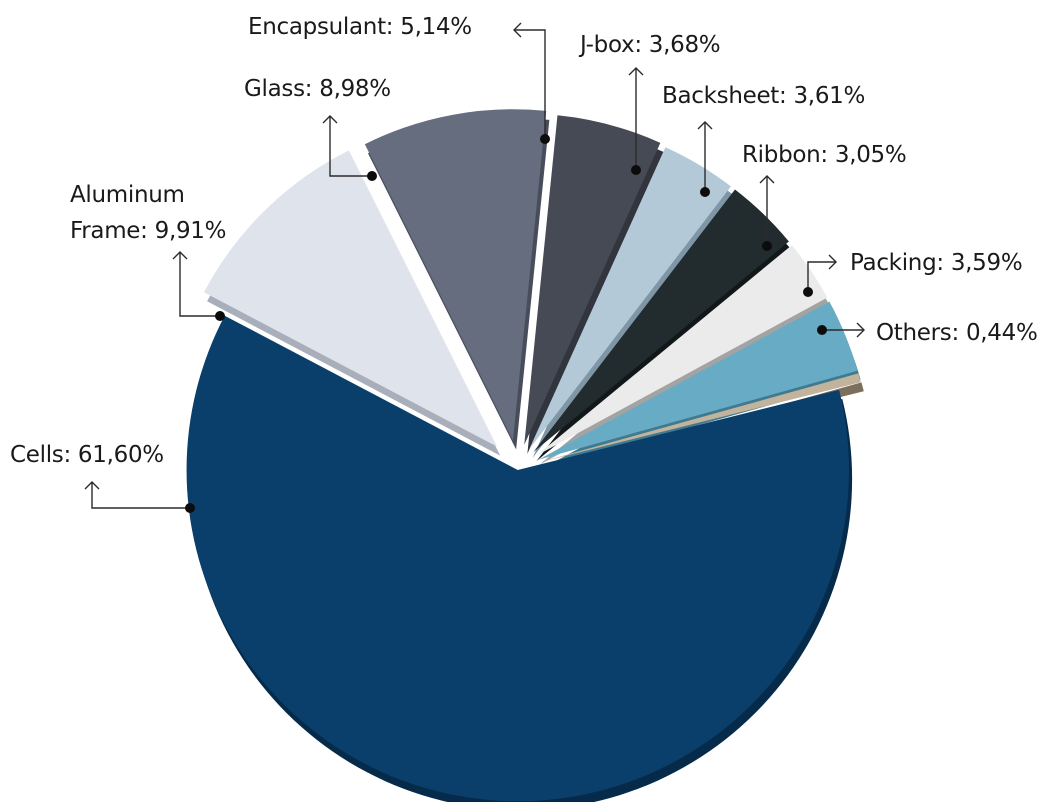  I want to click on slice-encapsulant, so click(592, 280).